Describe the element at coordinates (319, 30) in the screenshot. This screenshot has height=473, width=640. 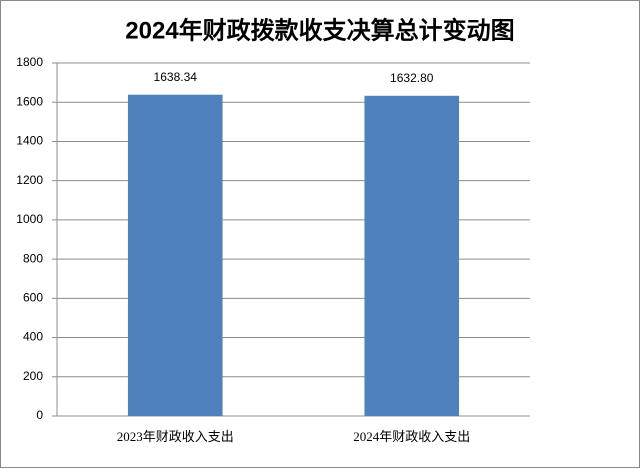
I see `chart-title: 2024年财政拨款收支决算总计变动图` at that location.